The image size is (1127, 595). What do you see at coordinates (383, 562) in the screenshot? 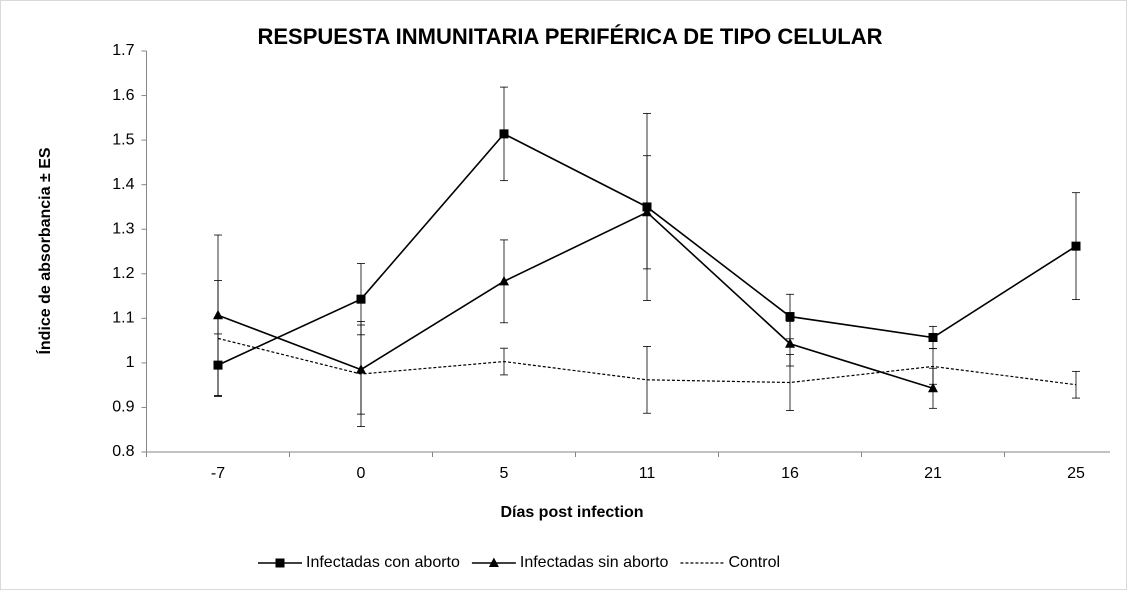
I see `legend-label: Infectadas con aborto` at bounding box center [383, 562].